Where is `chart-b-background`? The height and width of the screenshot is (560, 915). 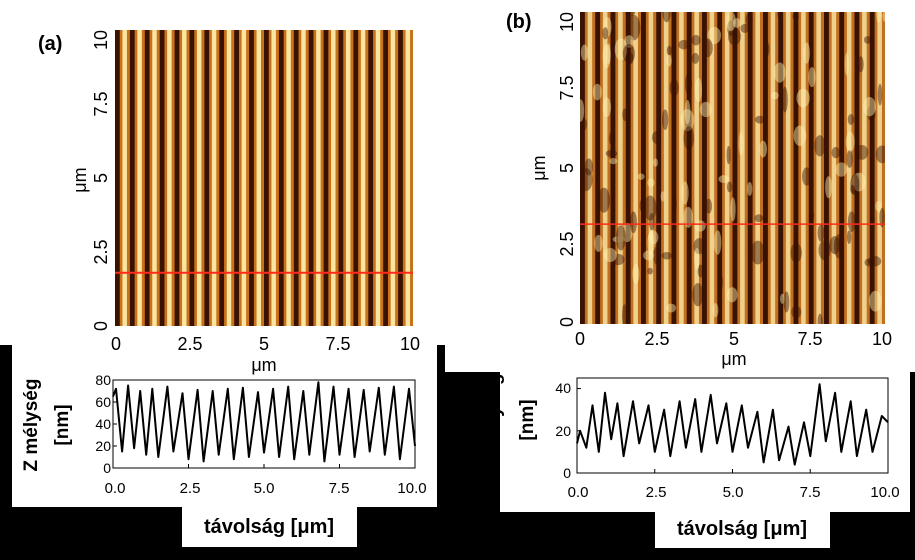
chart-b-background is located at coordinates (705, 437).